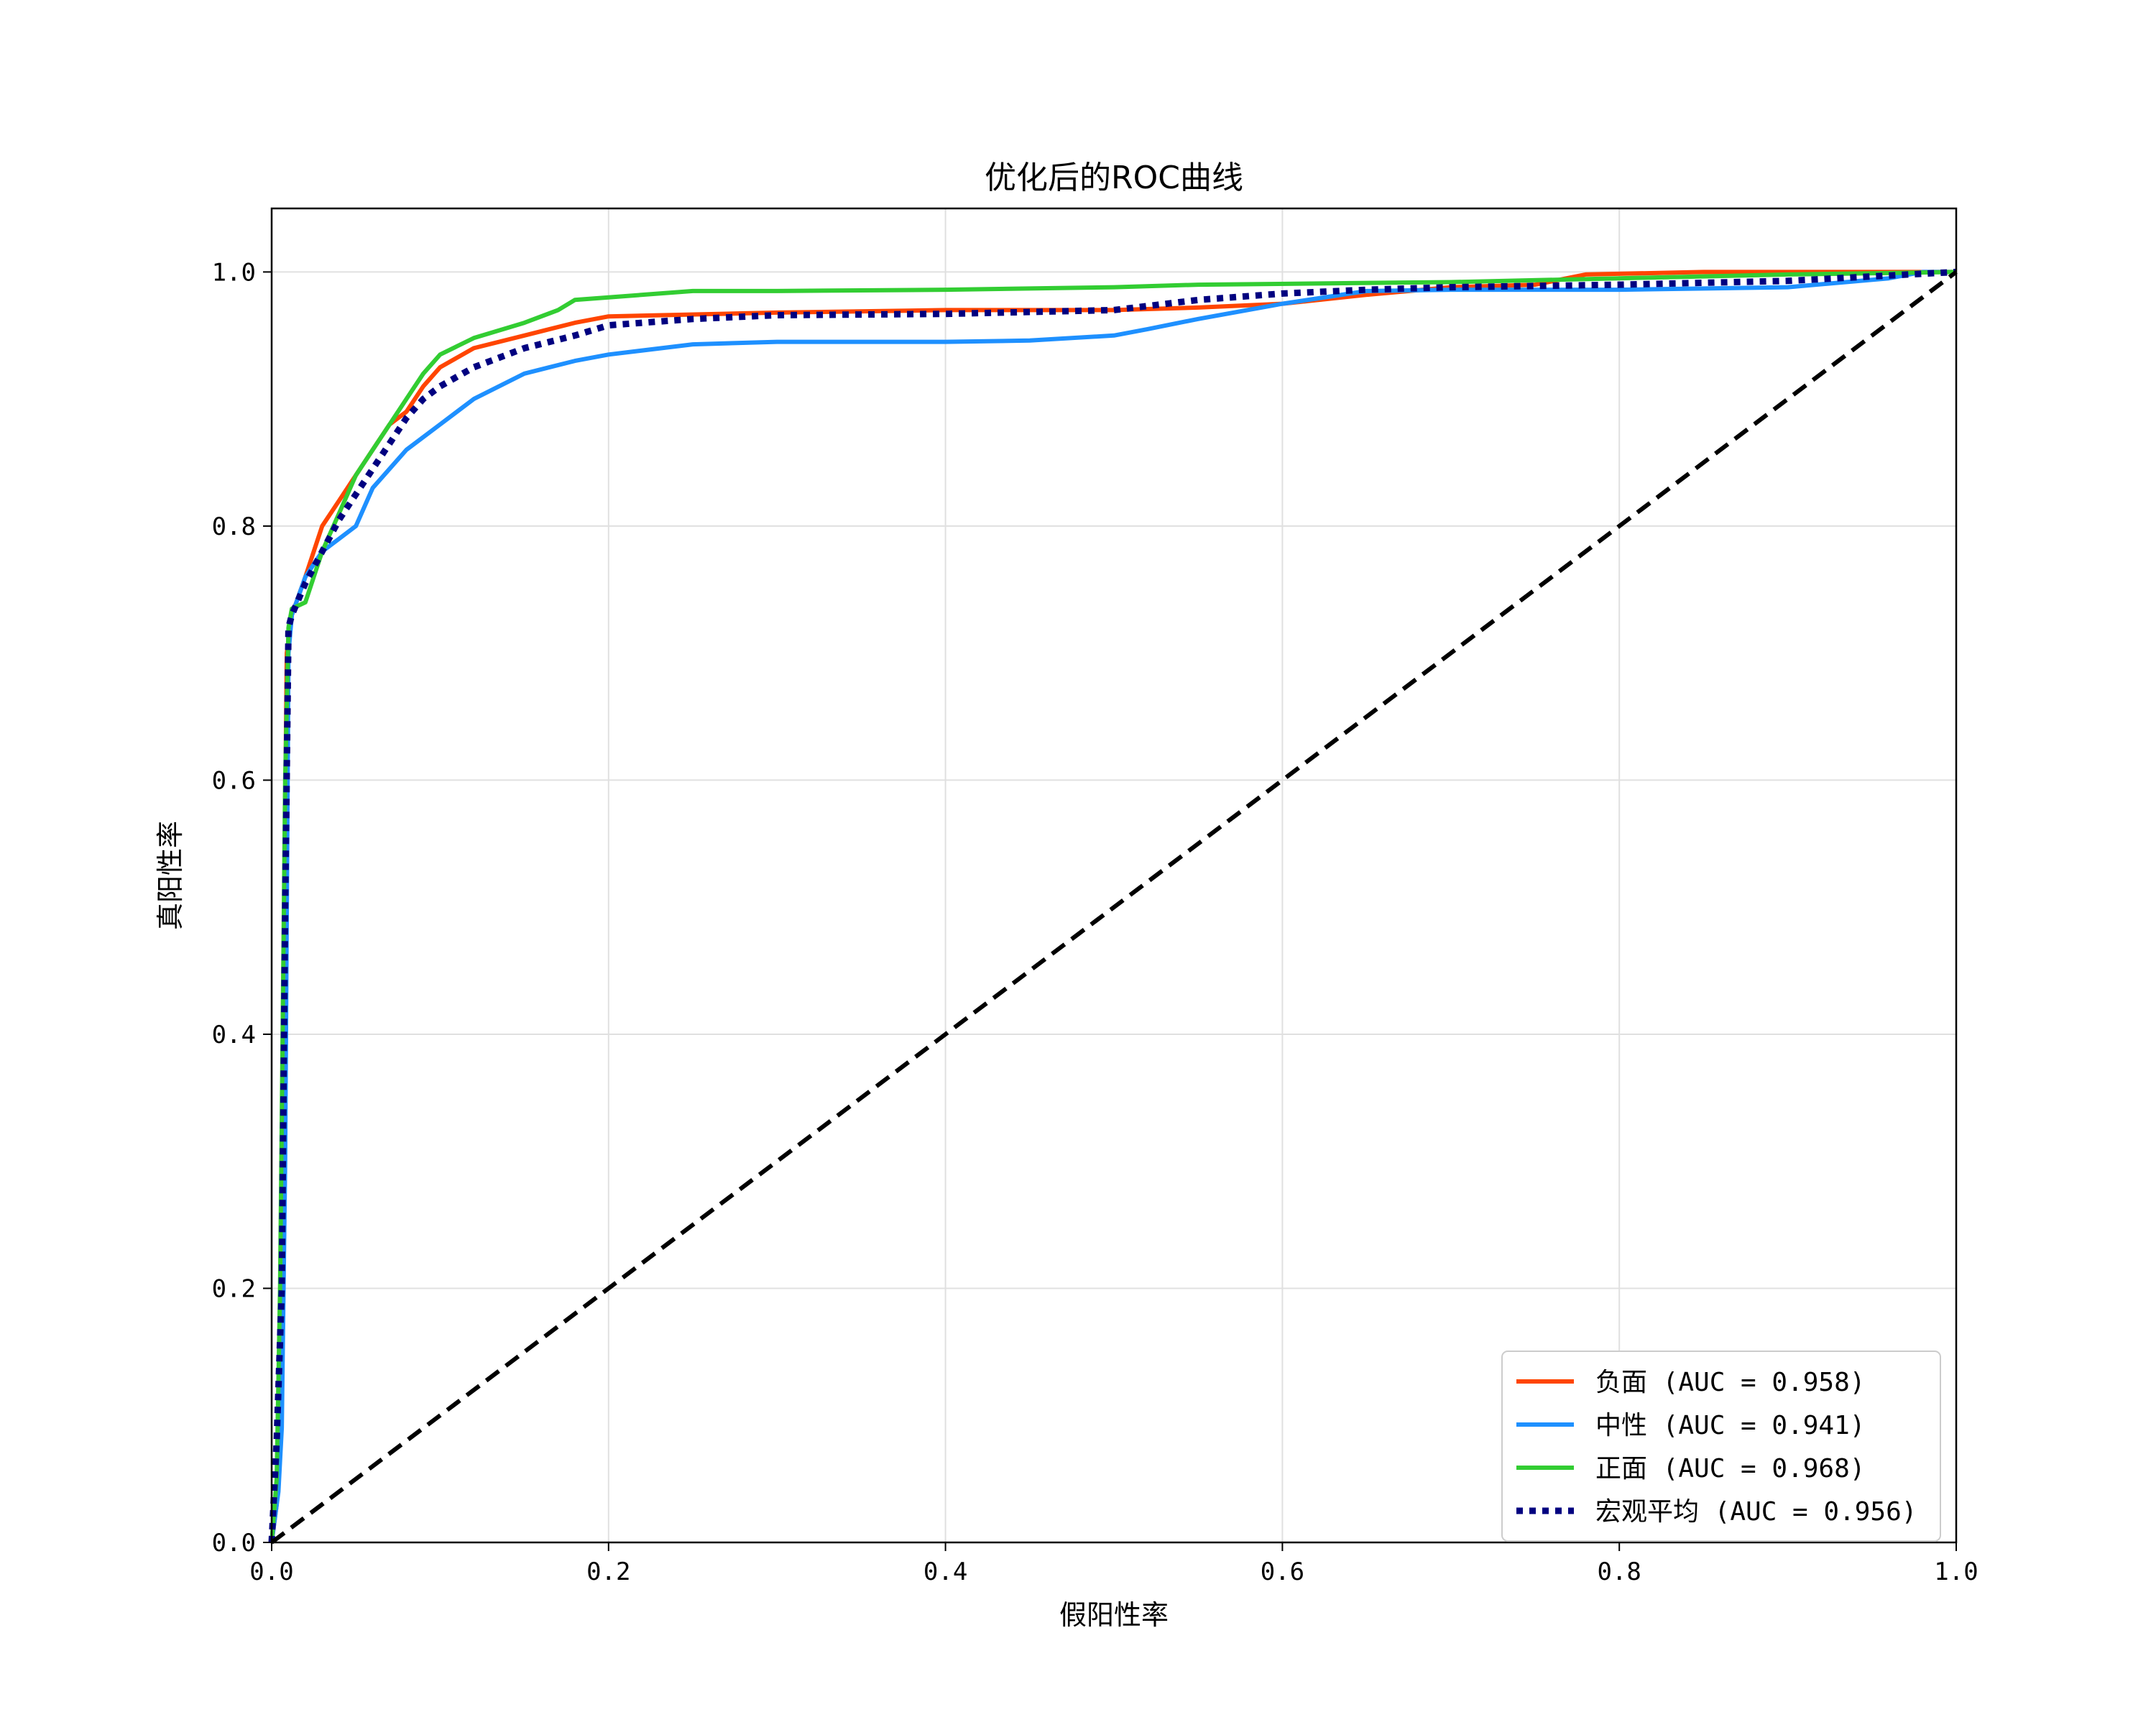  Describe the element at coordinates (608, 1572) in the screenshot. I see `x-tick-label: 0.2` at that location.